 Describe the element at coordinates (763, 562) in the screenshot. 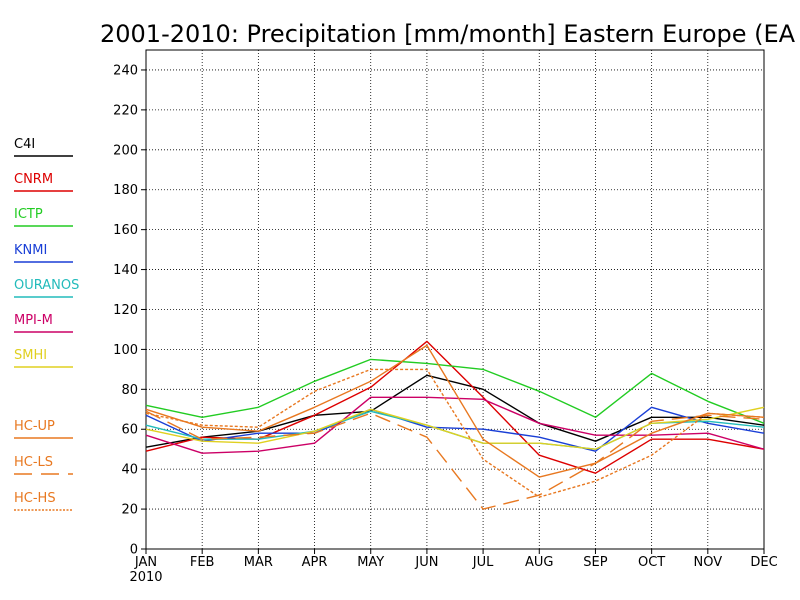

I see `x-tick-label: DEC` at that location.